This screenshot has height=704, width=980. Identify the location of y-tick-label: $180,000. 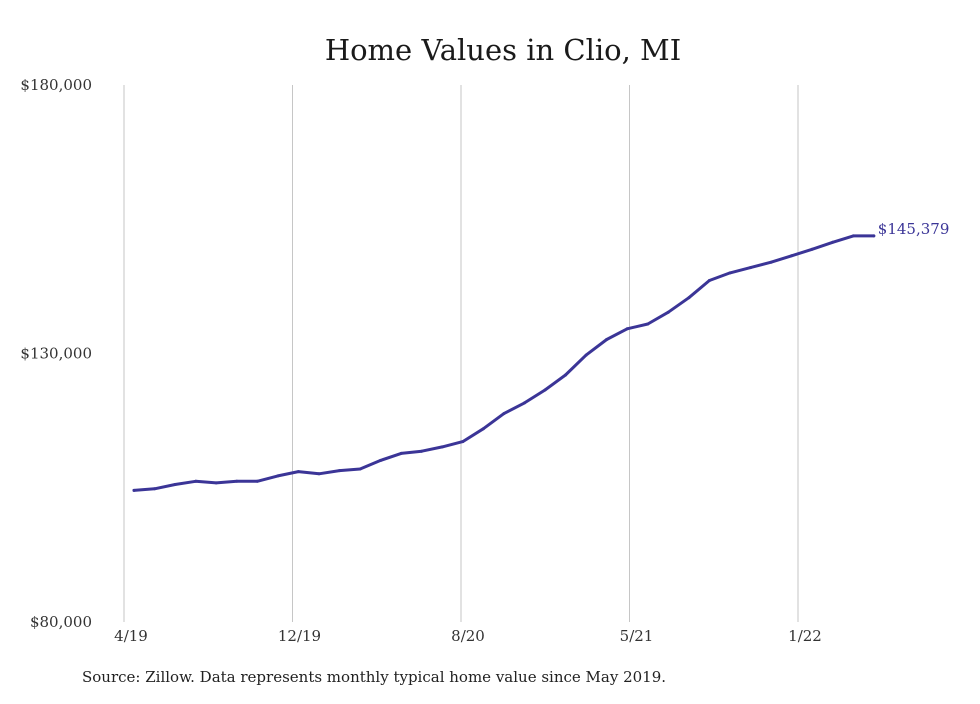
(56, 85).